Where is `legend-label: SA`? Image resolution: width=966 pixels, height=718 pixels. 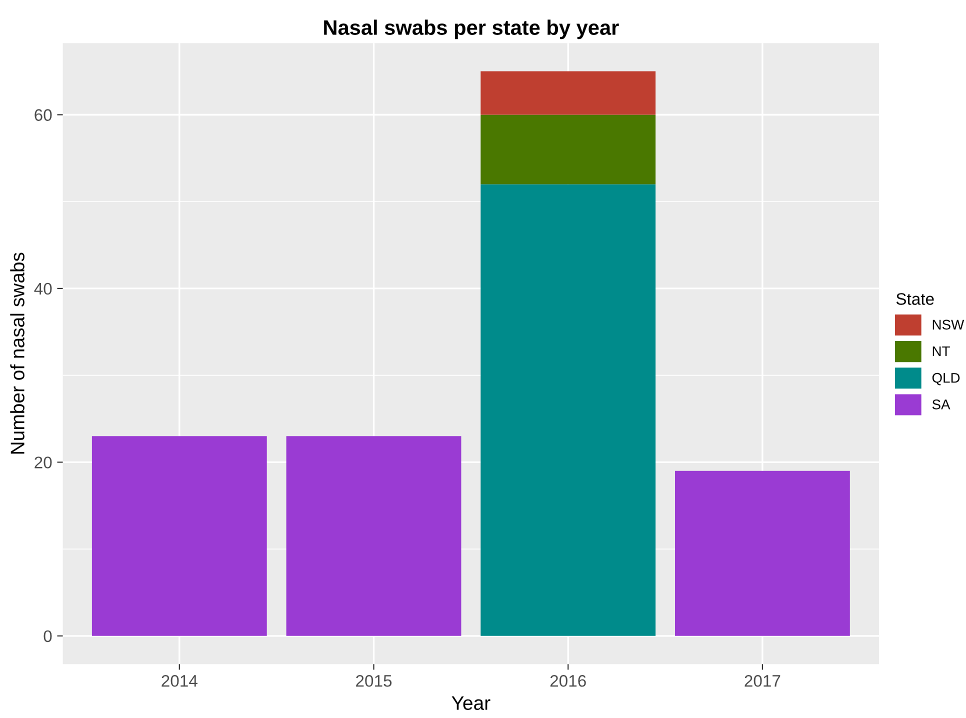
legend-label: SA is located at coordinates (941, 405).